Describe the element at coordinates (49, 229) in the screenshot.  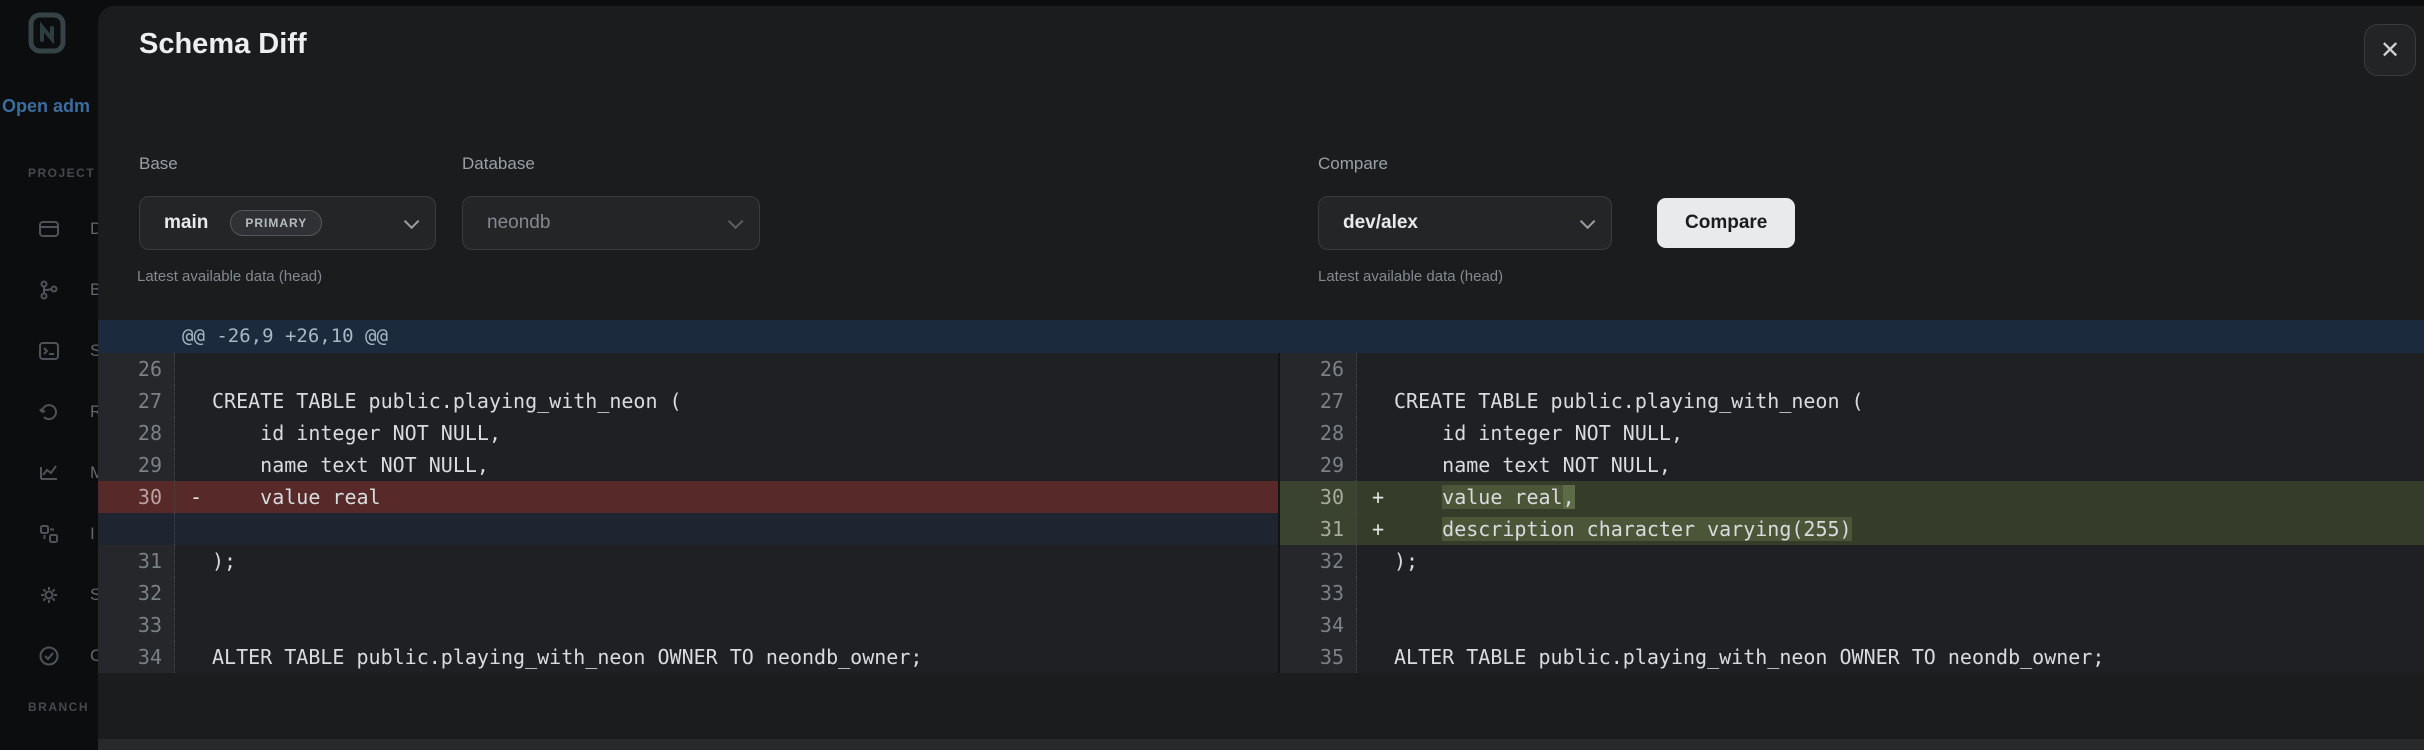
I see `dashboard-icon` at that location.